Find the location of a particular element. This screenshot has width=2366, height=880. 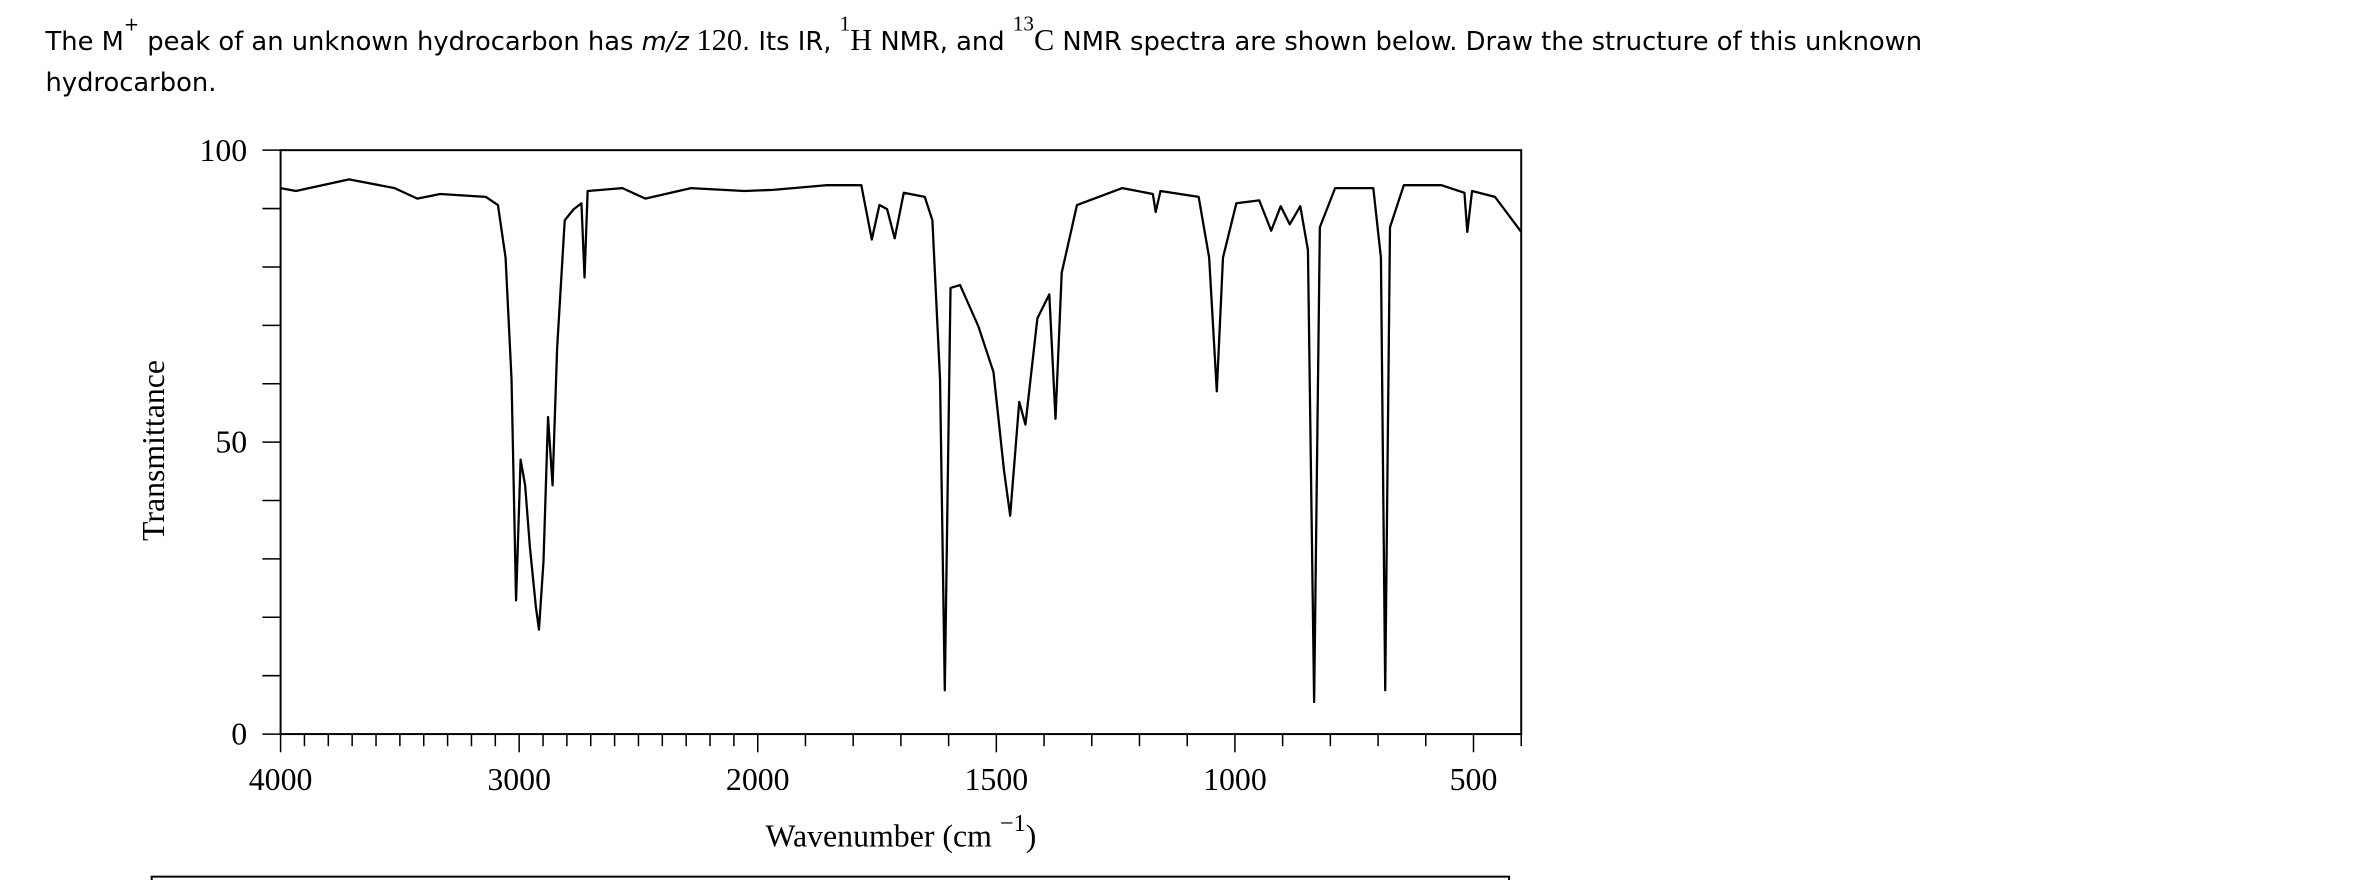

text: peak of an unknown hydrocarbon has is located at coordinates (390, 42).